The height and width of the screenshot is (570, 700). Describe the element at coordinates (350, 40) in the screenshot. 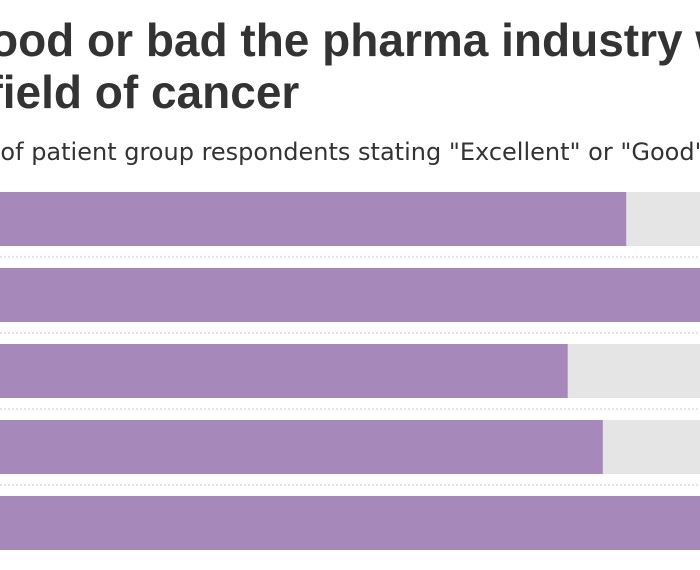

I see `chart-title-line-1: How good or bad the pharma industry was` at that location.